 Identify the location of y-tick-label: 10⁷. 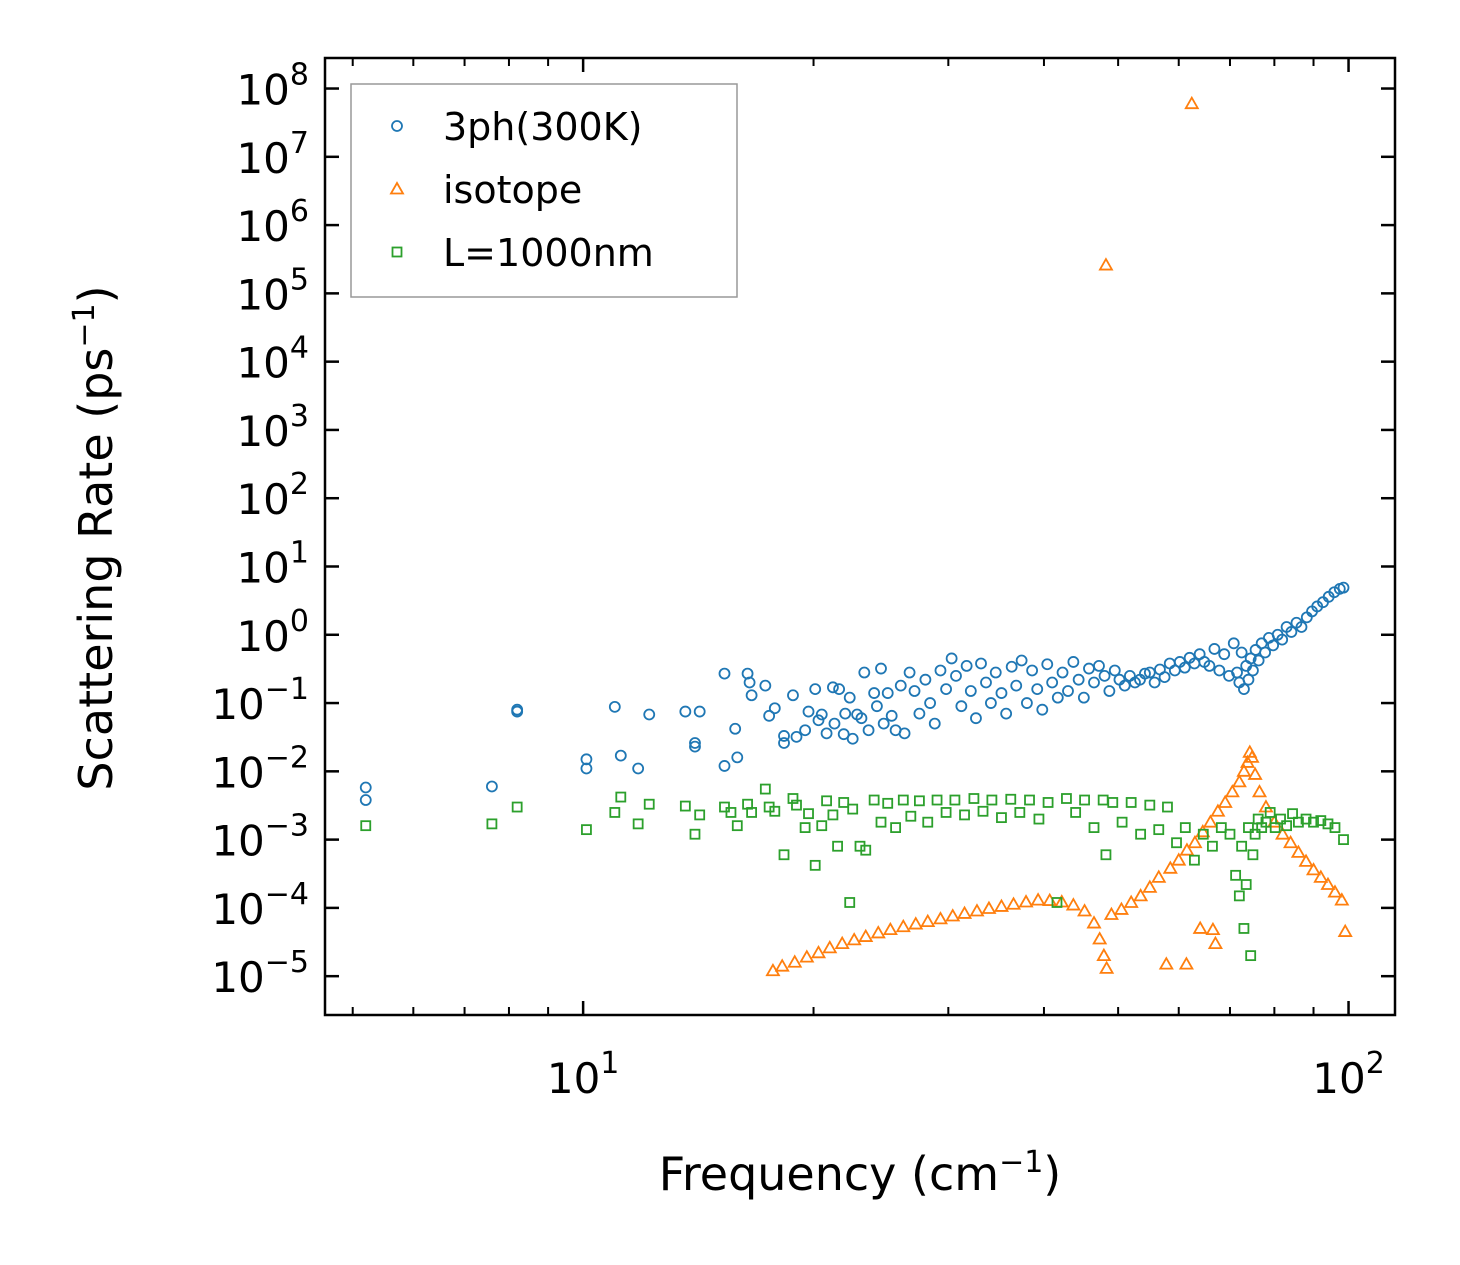
(272, 154).